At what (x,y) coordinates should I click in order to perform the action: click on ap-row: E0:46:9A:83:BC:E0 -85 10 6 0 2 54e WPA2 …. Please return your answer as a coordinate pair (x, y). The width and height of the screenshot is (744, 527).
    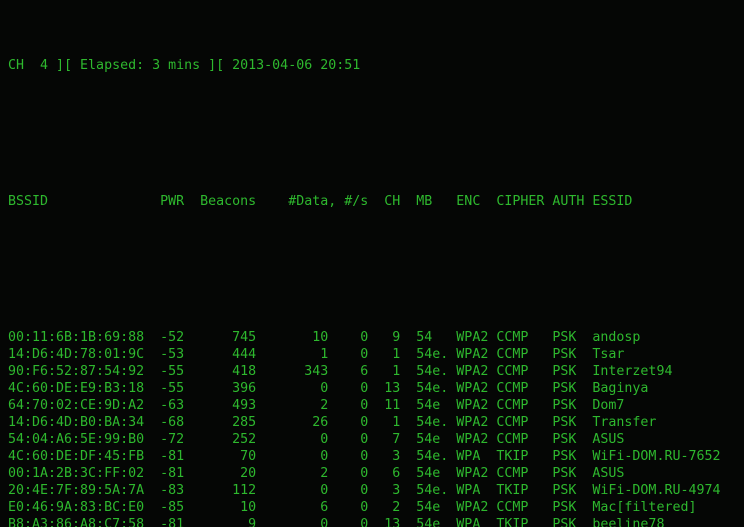
    Looking at the image, I should click on (364, 507).